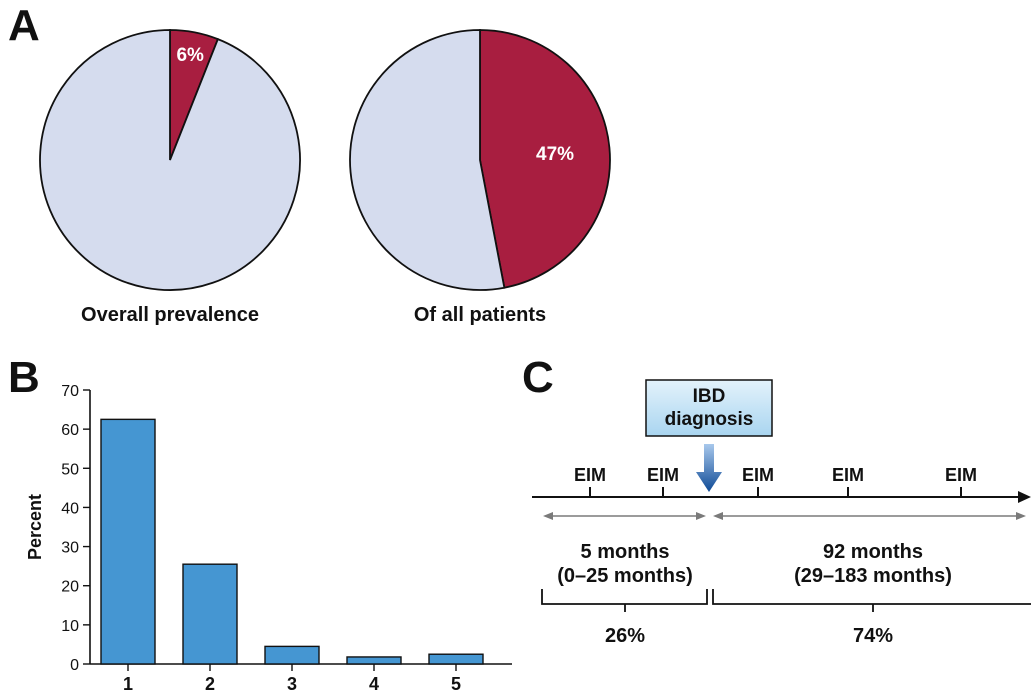 The width and height of the screenshot is (1031, 692). Describe the element at coordinates (70, 587) in the screenshot. I see `y-tick-label: 20` at that location.